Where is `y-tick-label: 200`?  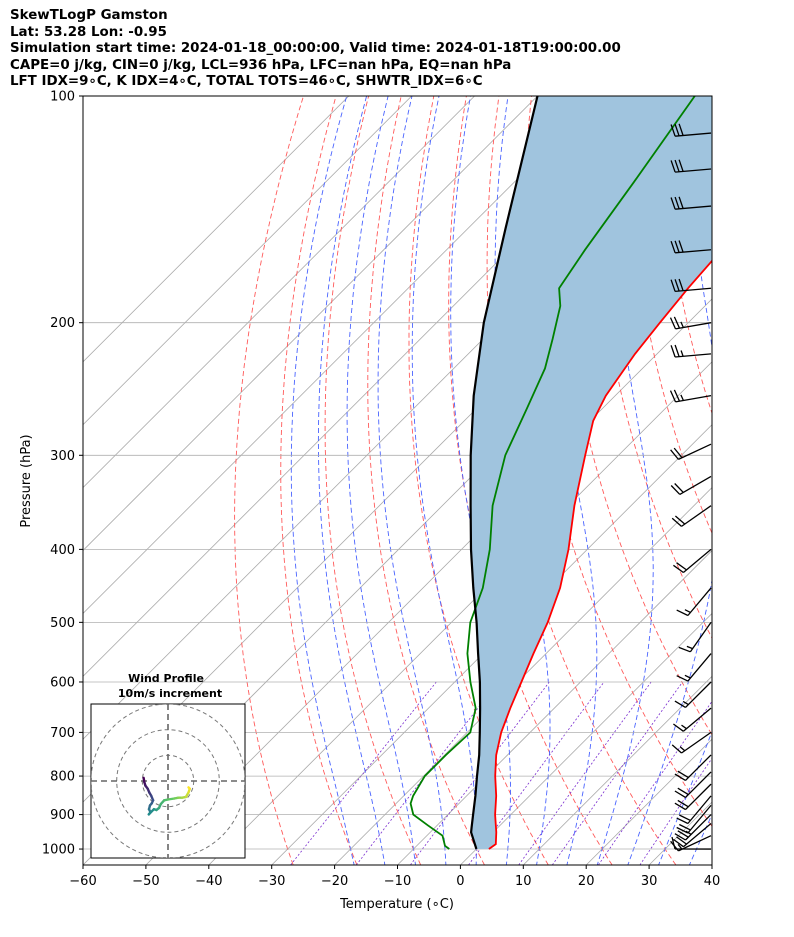
y-tick-label: 200 is located at coordinates (62, 323).